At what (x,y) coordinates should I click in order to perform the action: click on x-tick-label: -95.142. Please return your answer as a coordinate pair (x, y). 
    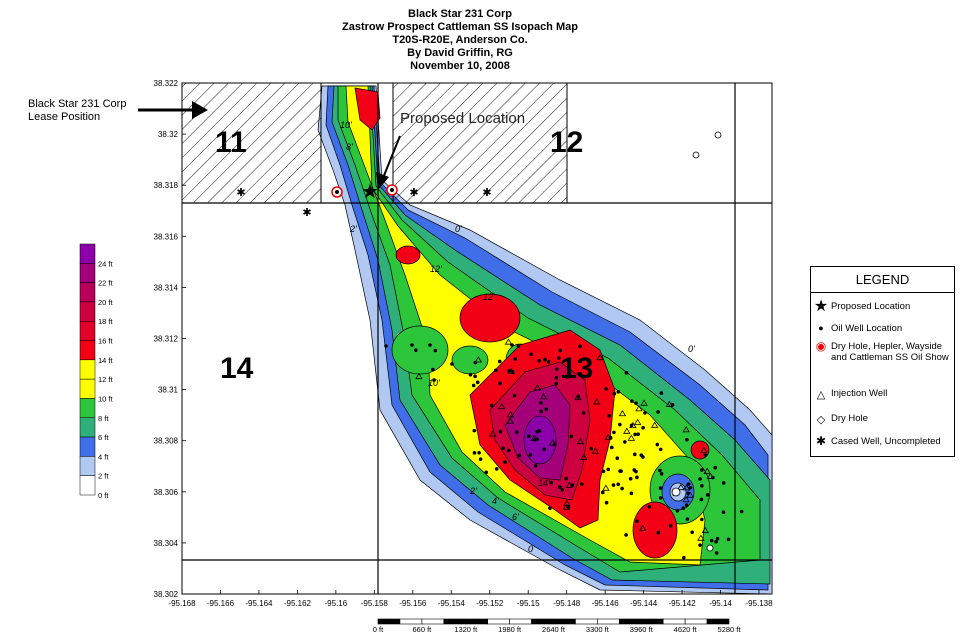
    Looking at the image, I should click on (682, 603).